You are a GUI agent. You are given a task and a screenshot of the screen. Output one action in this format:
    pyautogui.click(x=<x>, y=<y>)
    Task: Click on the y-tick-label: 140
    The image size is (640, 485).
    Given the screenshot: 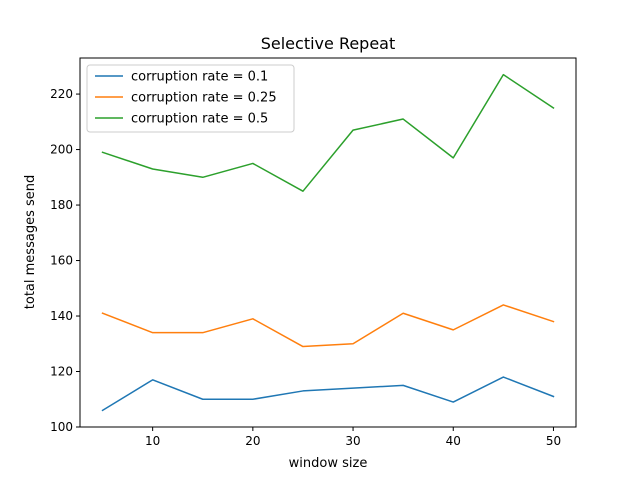 What is the action you would take?
    pyautogui.click(x=61, y=316)
    